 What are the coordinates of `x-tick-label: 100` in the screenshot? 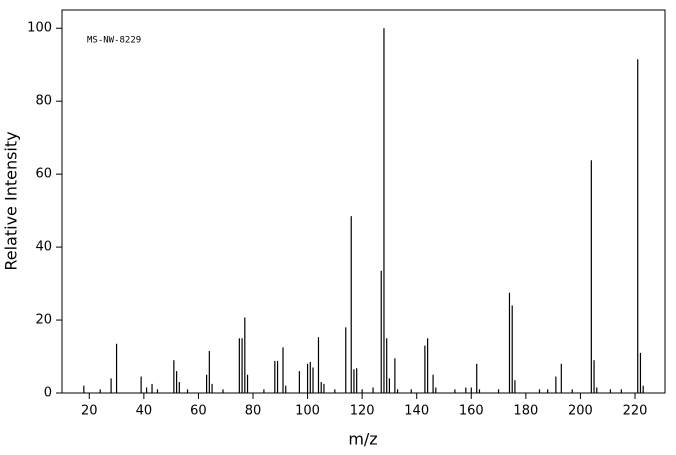 It's located at (307, 411).